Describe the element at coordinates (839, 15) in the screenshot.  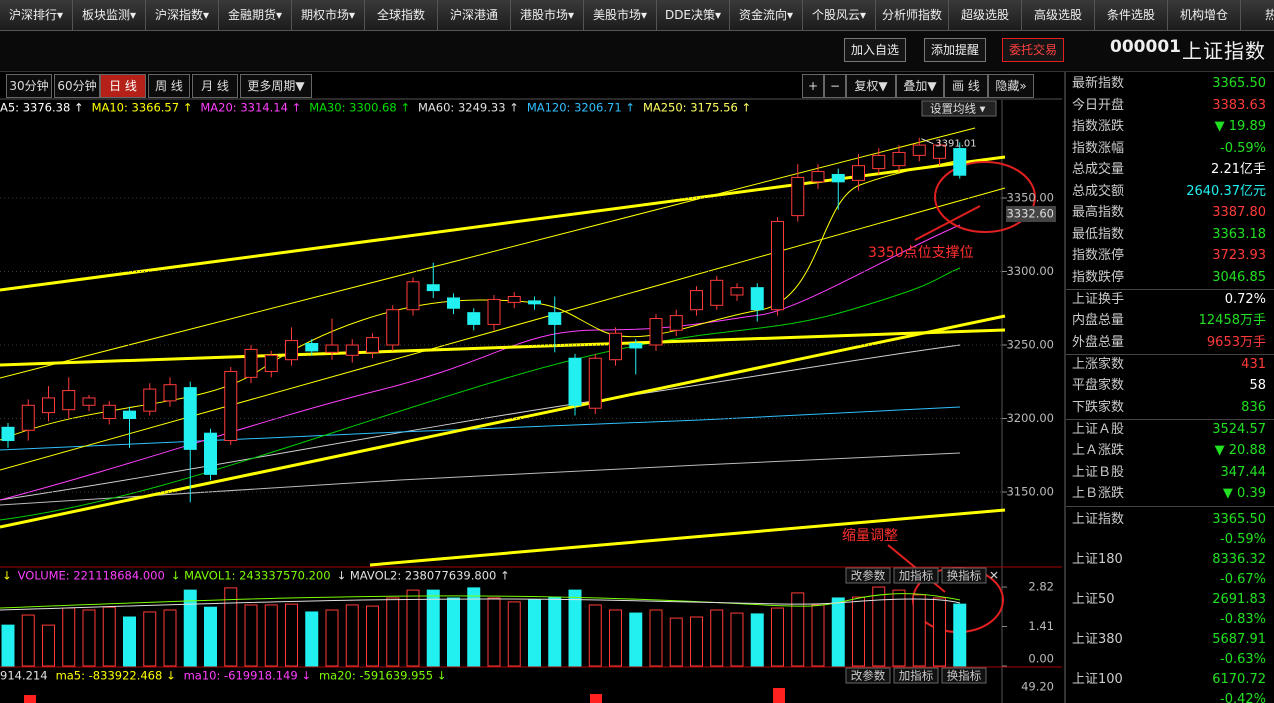
I see `menu-item: 个股风云▾` at that location.